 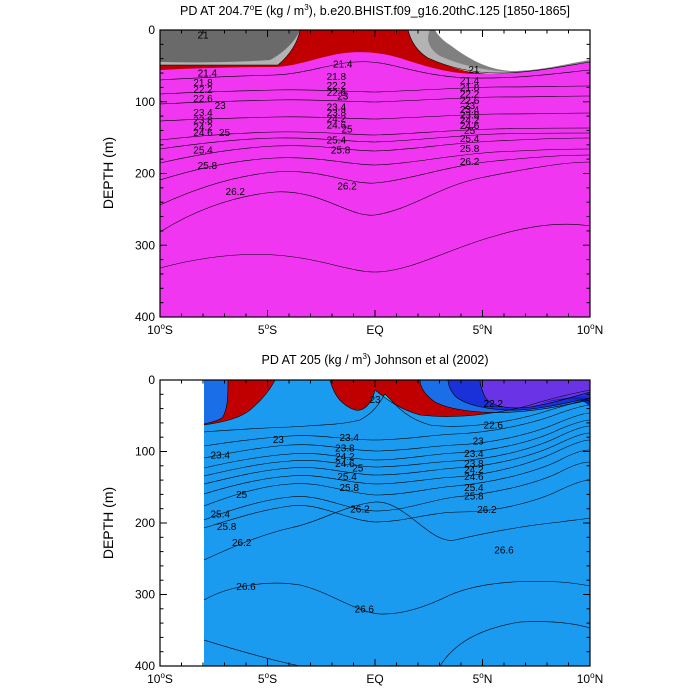 What do you see at coordinates (512, 50) in the screenshot?
I see `fill-white-top` at bounding box center [512, 50].